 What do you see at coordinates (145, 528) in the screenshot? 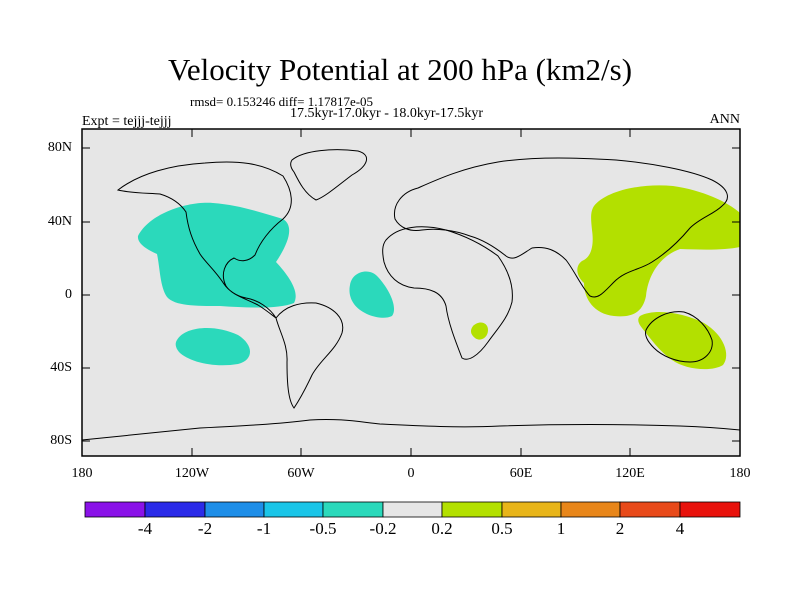
I see `colorbar-label: -4` at bounding box center [145, 528].